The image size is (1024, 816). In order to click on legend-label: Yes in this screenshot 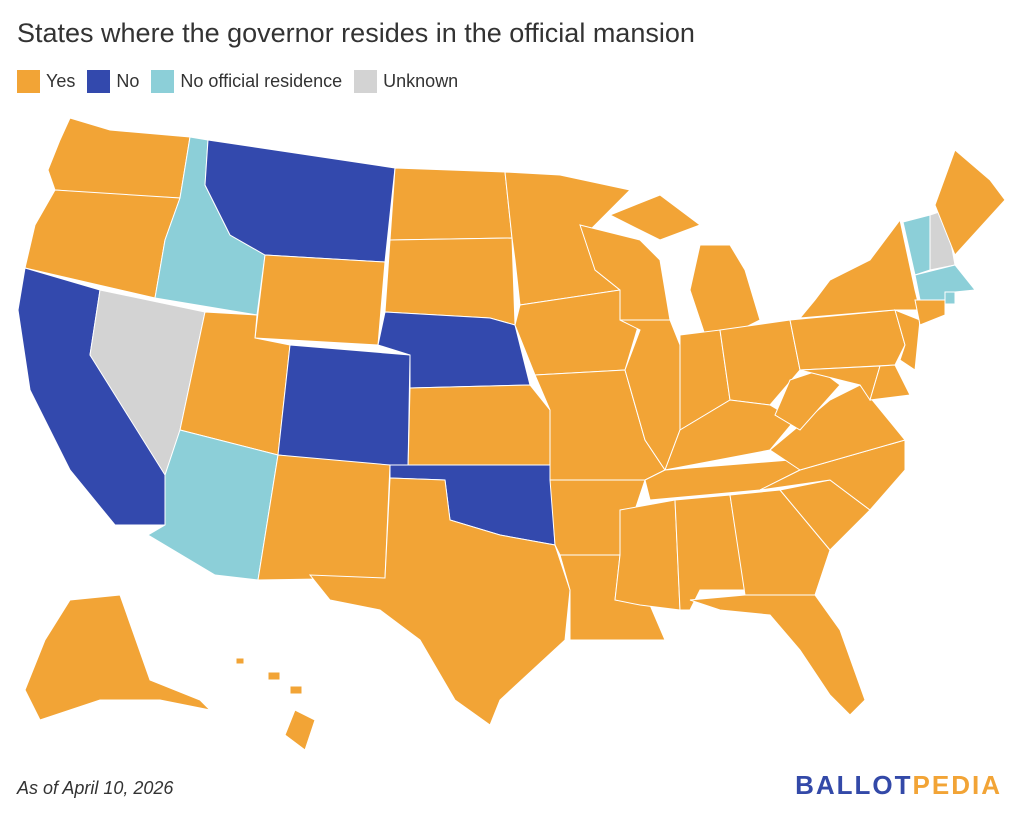, I will do `click(61, 81)`.